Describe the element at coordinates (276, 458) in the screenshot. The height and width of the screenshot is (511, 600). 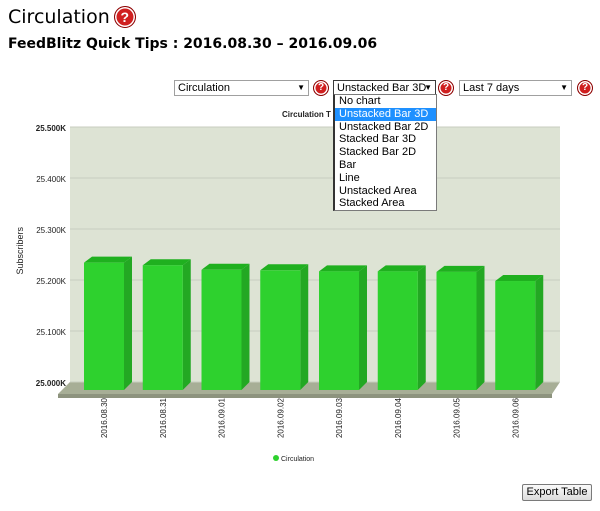
I see `legend-marker` at that location.